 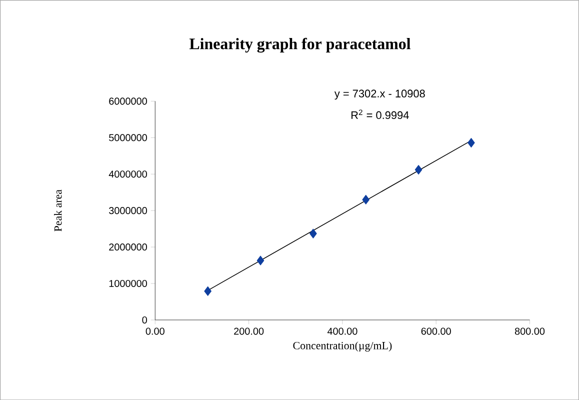 What do you see at coordinates (379, 95) in the screenshot?
I see `text: y = 7302.x - 10908` at bounding box center [379, 95].